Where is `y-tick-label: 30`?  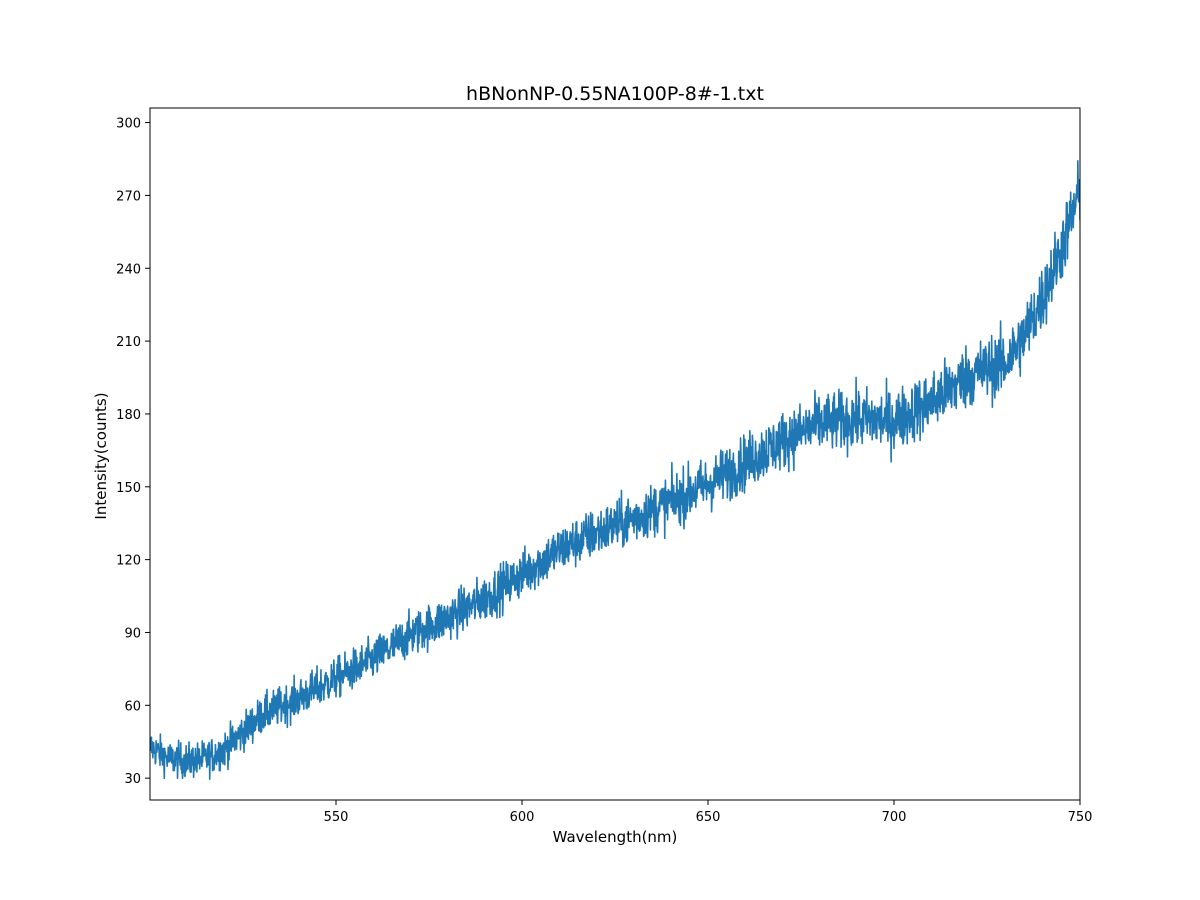
y-tick-label: 30 is located at coordinates (132, 779).